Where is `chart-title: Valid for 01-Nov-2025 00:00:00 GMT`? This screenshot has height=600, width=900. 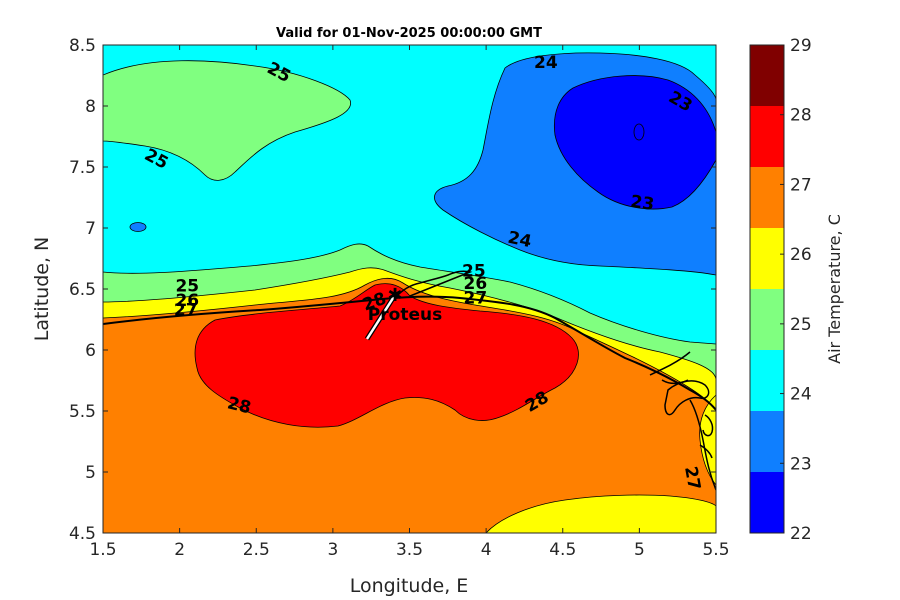
chart-title: Valid for 01-Nov-2025 00:00:00 GMT is located at coordinates (409, 33).